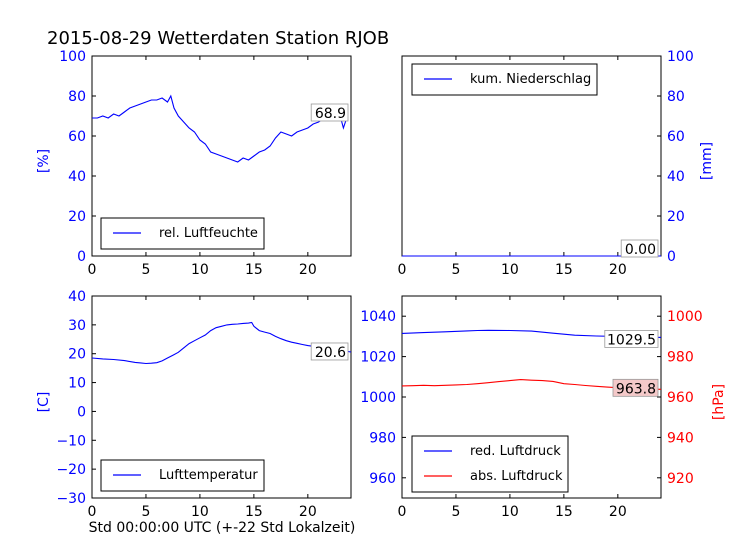  What do you see at coordinates (44, 161) in the screenshot?
I see `y-axis-label: [%]` at bounding box center [44, 161].